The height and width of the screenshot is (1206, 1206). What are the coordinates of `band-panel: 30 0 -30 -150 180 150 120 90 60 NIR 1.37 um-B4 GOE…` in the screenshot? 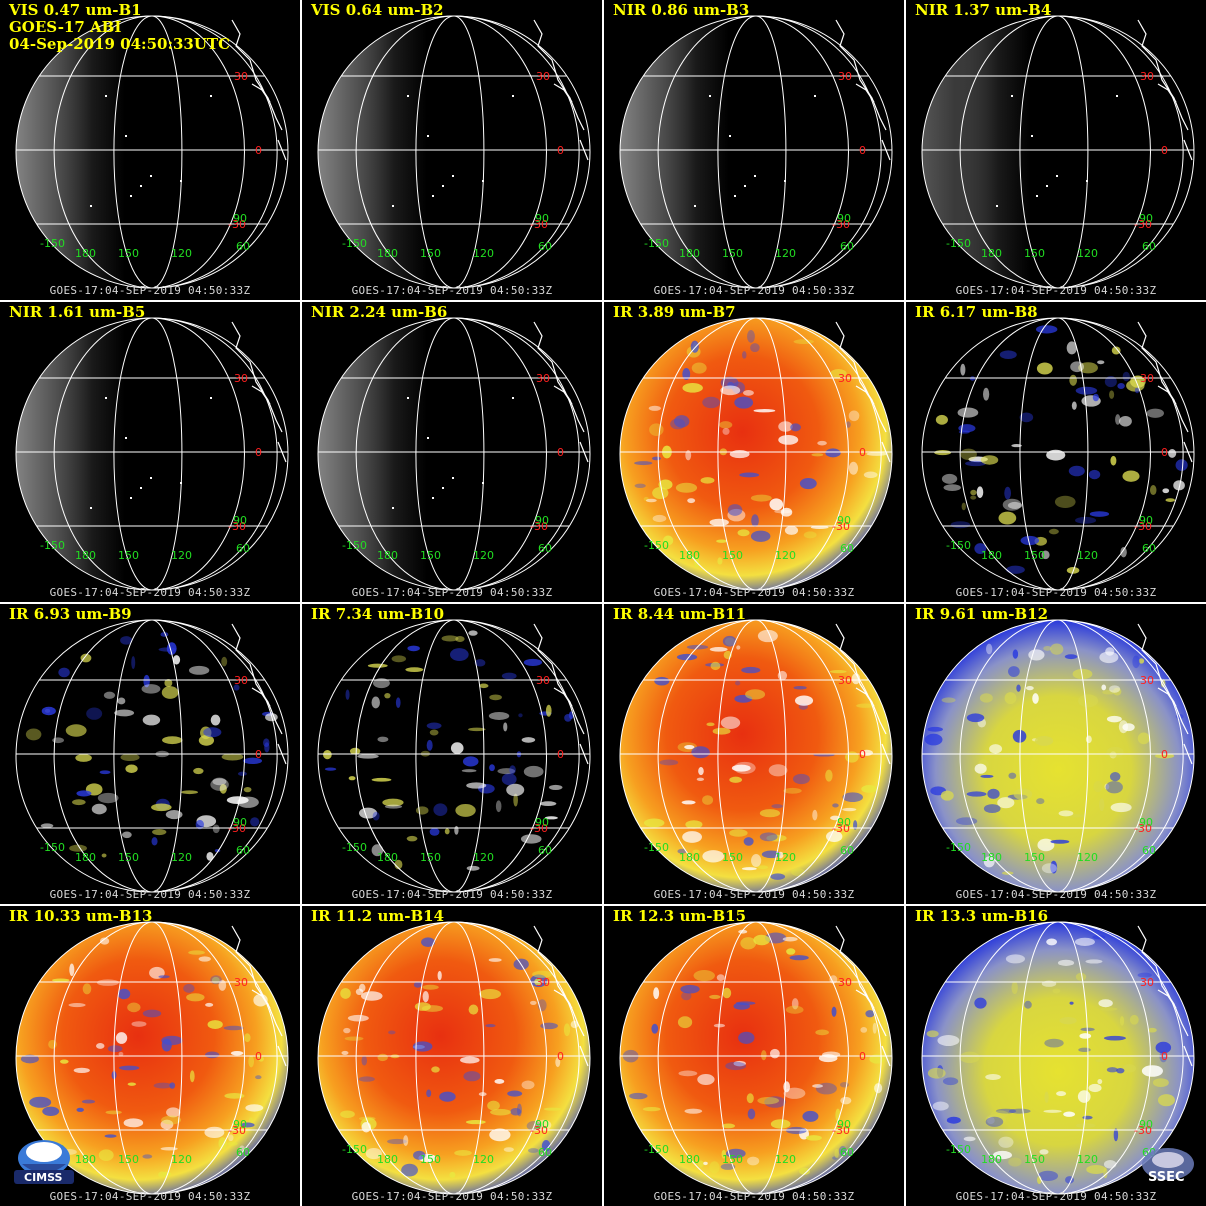 It's located at (1056, 150).